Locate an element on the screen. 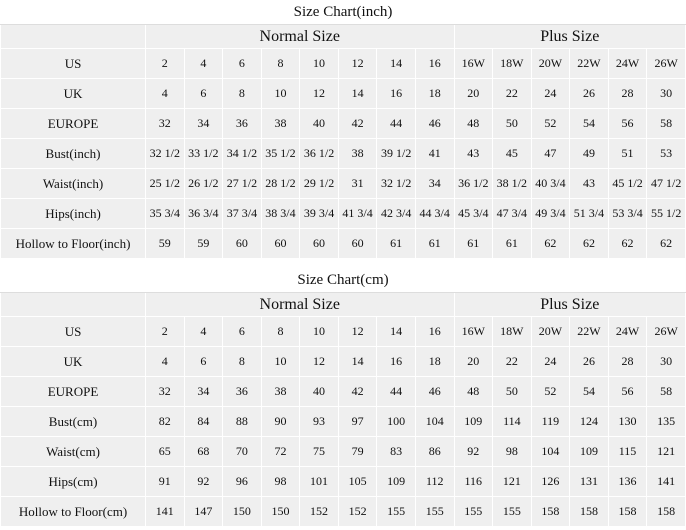 The image size is (686, 530). data-row: EUROPE 32 34 36 38 40 42 44 46 48 50 52 54 56 58 is located at coordinates (343, 391).